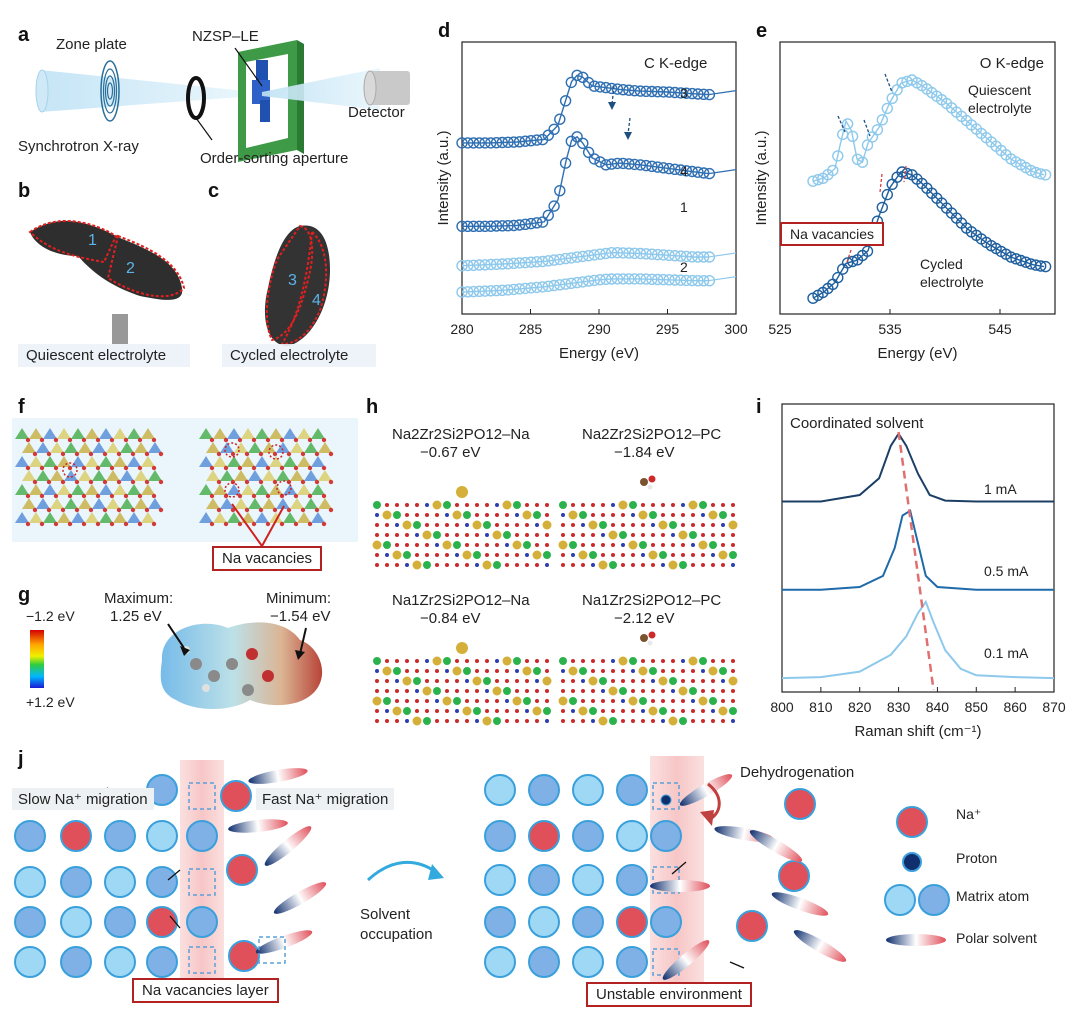 The width and height of the screenshot is (1080, 1018). Describe the element at coordinates (185, 651) in the screenshot. I see `max-pointer-head` at that location.